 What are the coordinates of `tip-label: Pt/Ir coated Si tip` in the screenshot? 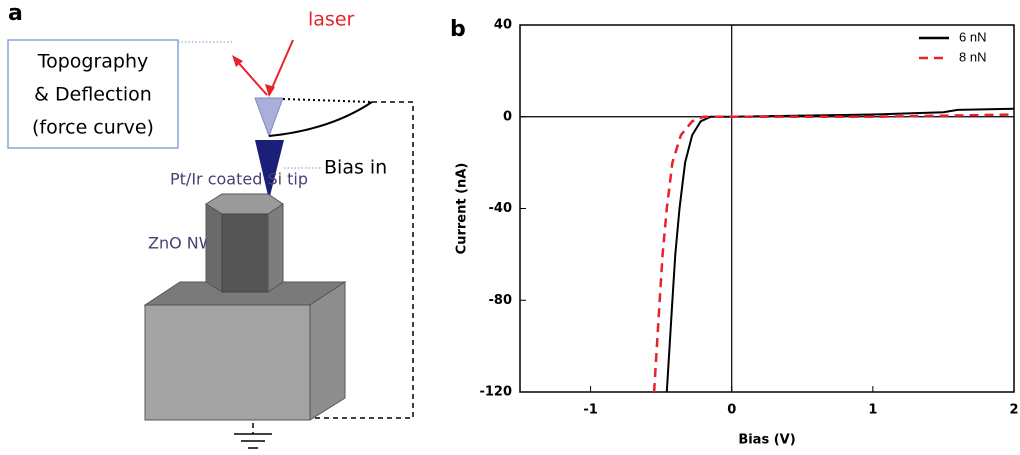 It's located at (239, 179).